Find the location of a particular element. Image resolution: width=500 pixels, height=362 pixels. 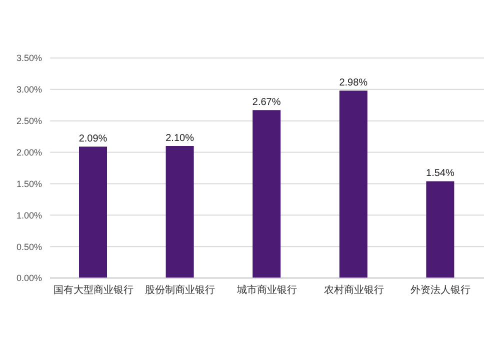

x-tick-label: 城市商业银行 is located at coordinates (266, 290).